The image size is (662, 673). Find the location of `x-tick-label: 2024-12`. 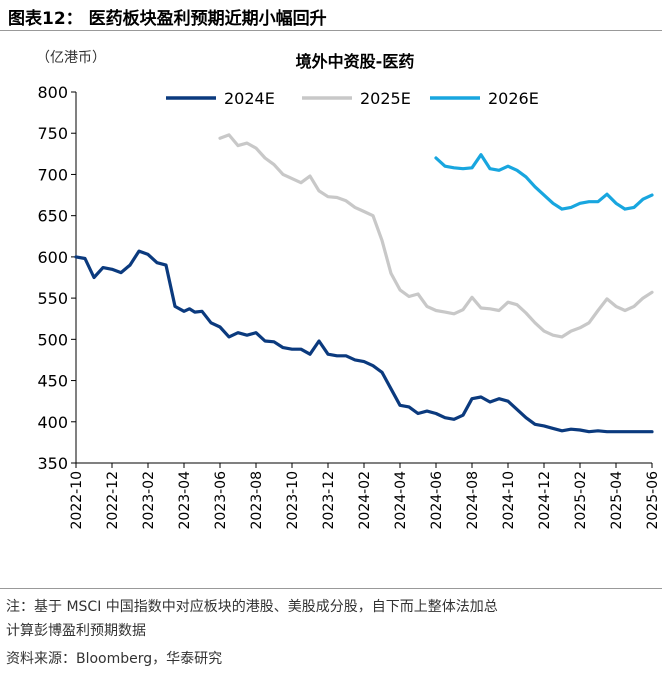

x-tick-label: 2024-12 is located at coordinates (545, 500).